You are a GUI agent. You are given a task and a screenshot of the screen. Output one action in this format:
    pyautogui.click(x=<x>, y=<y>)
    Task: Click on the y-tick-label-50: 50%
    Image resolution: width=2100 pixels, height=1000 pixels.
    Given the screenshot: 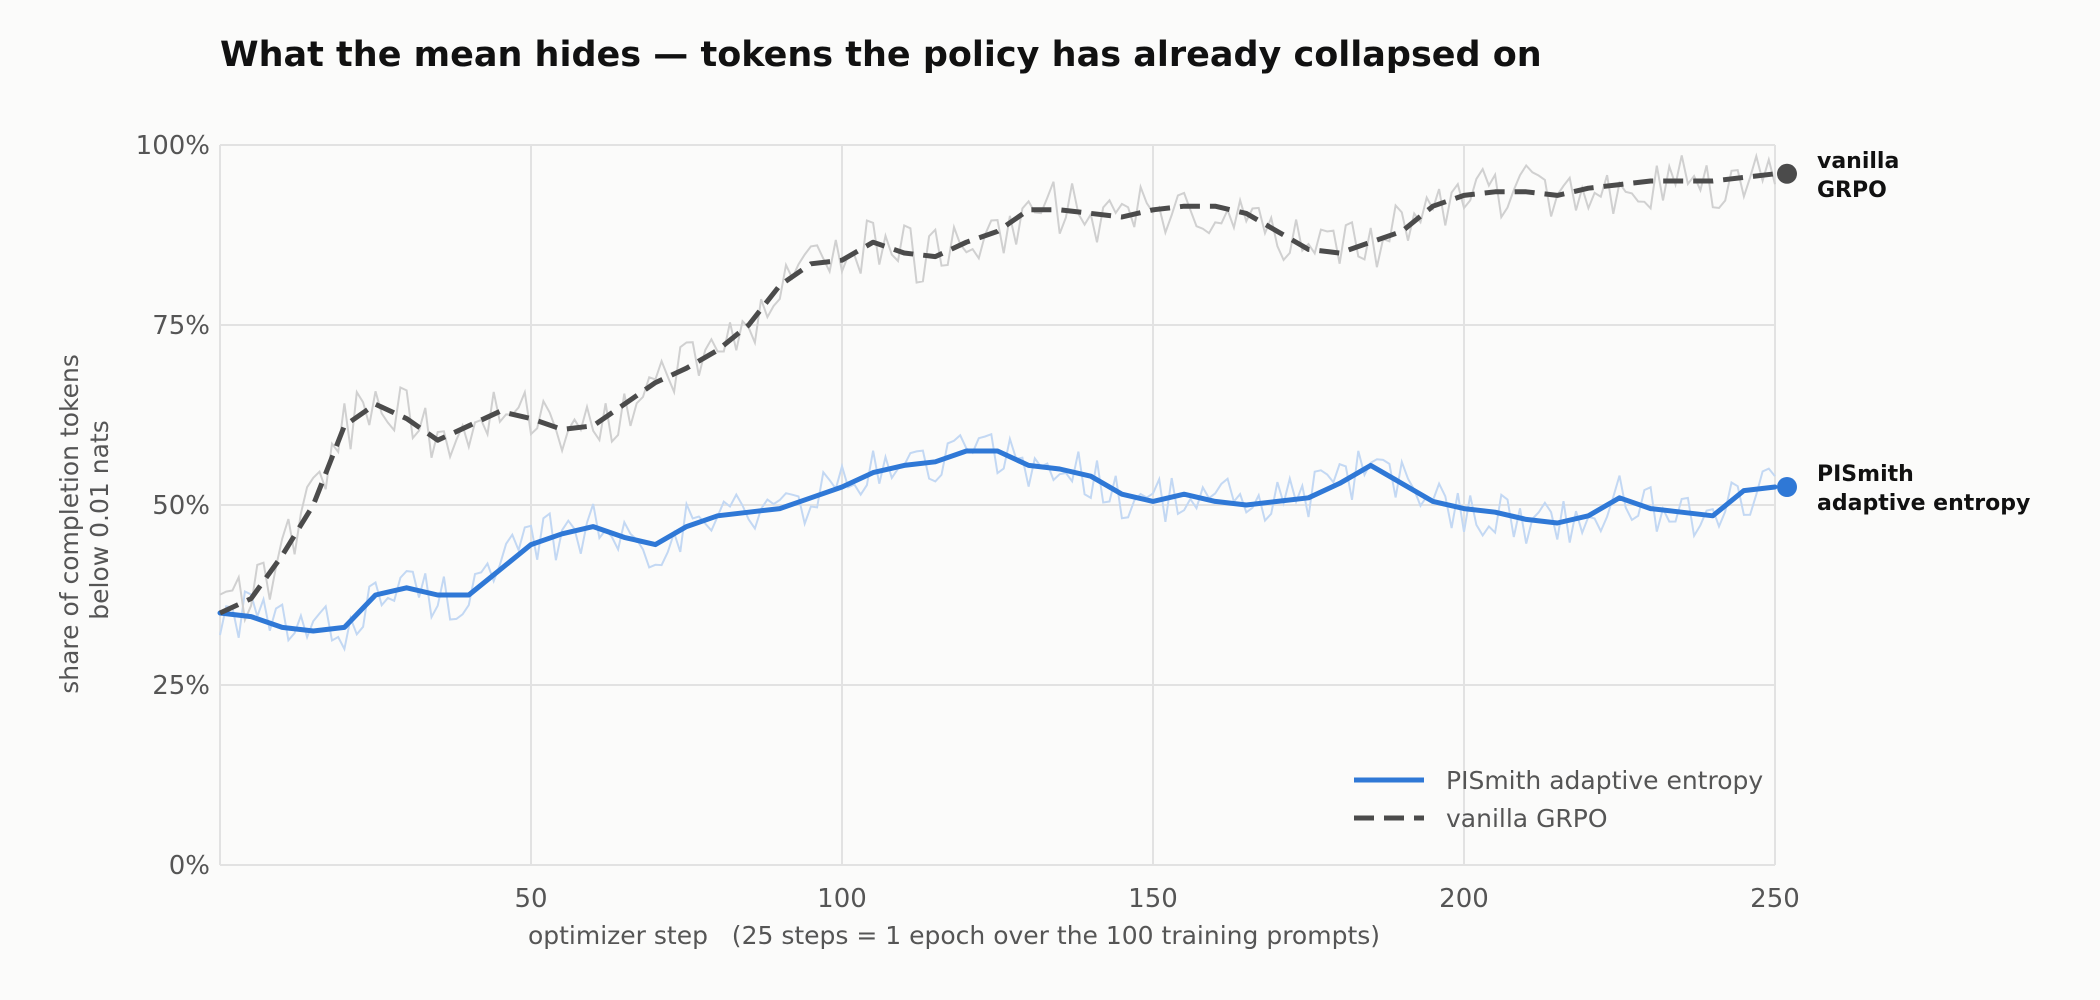 What is the action you would take?
    pyautogui.click(x=181, y=506)
    